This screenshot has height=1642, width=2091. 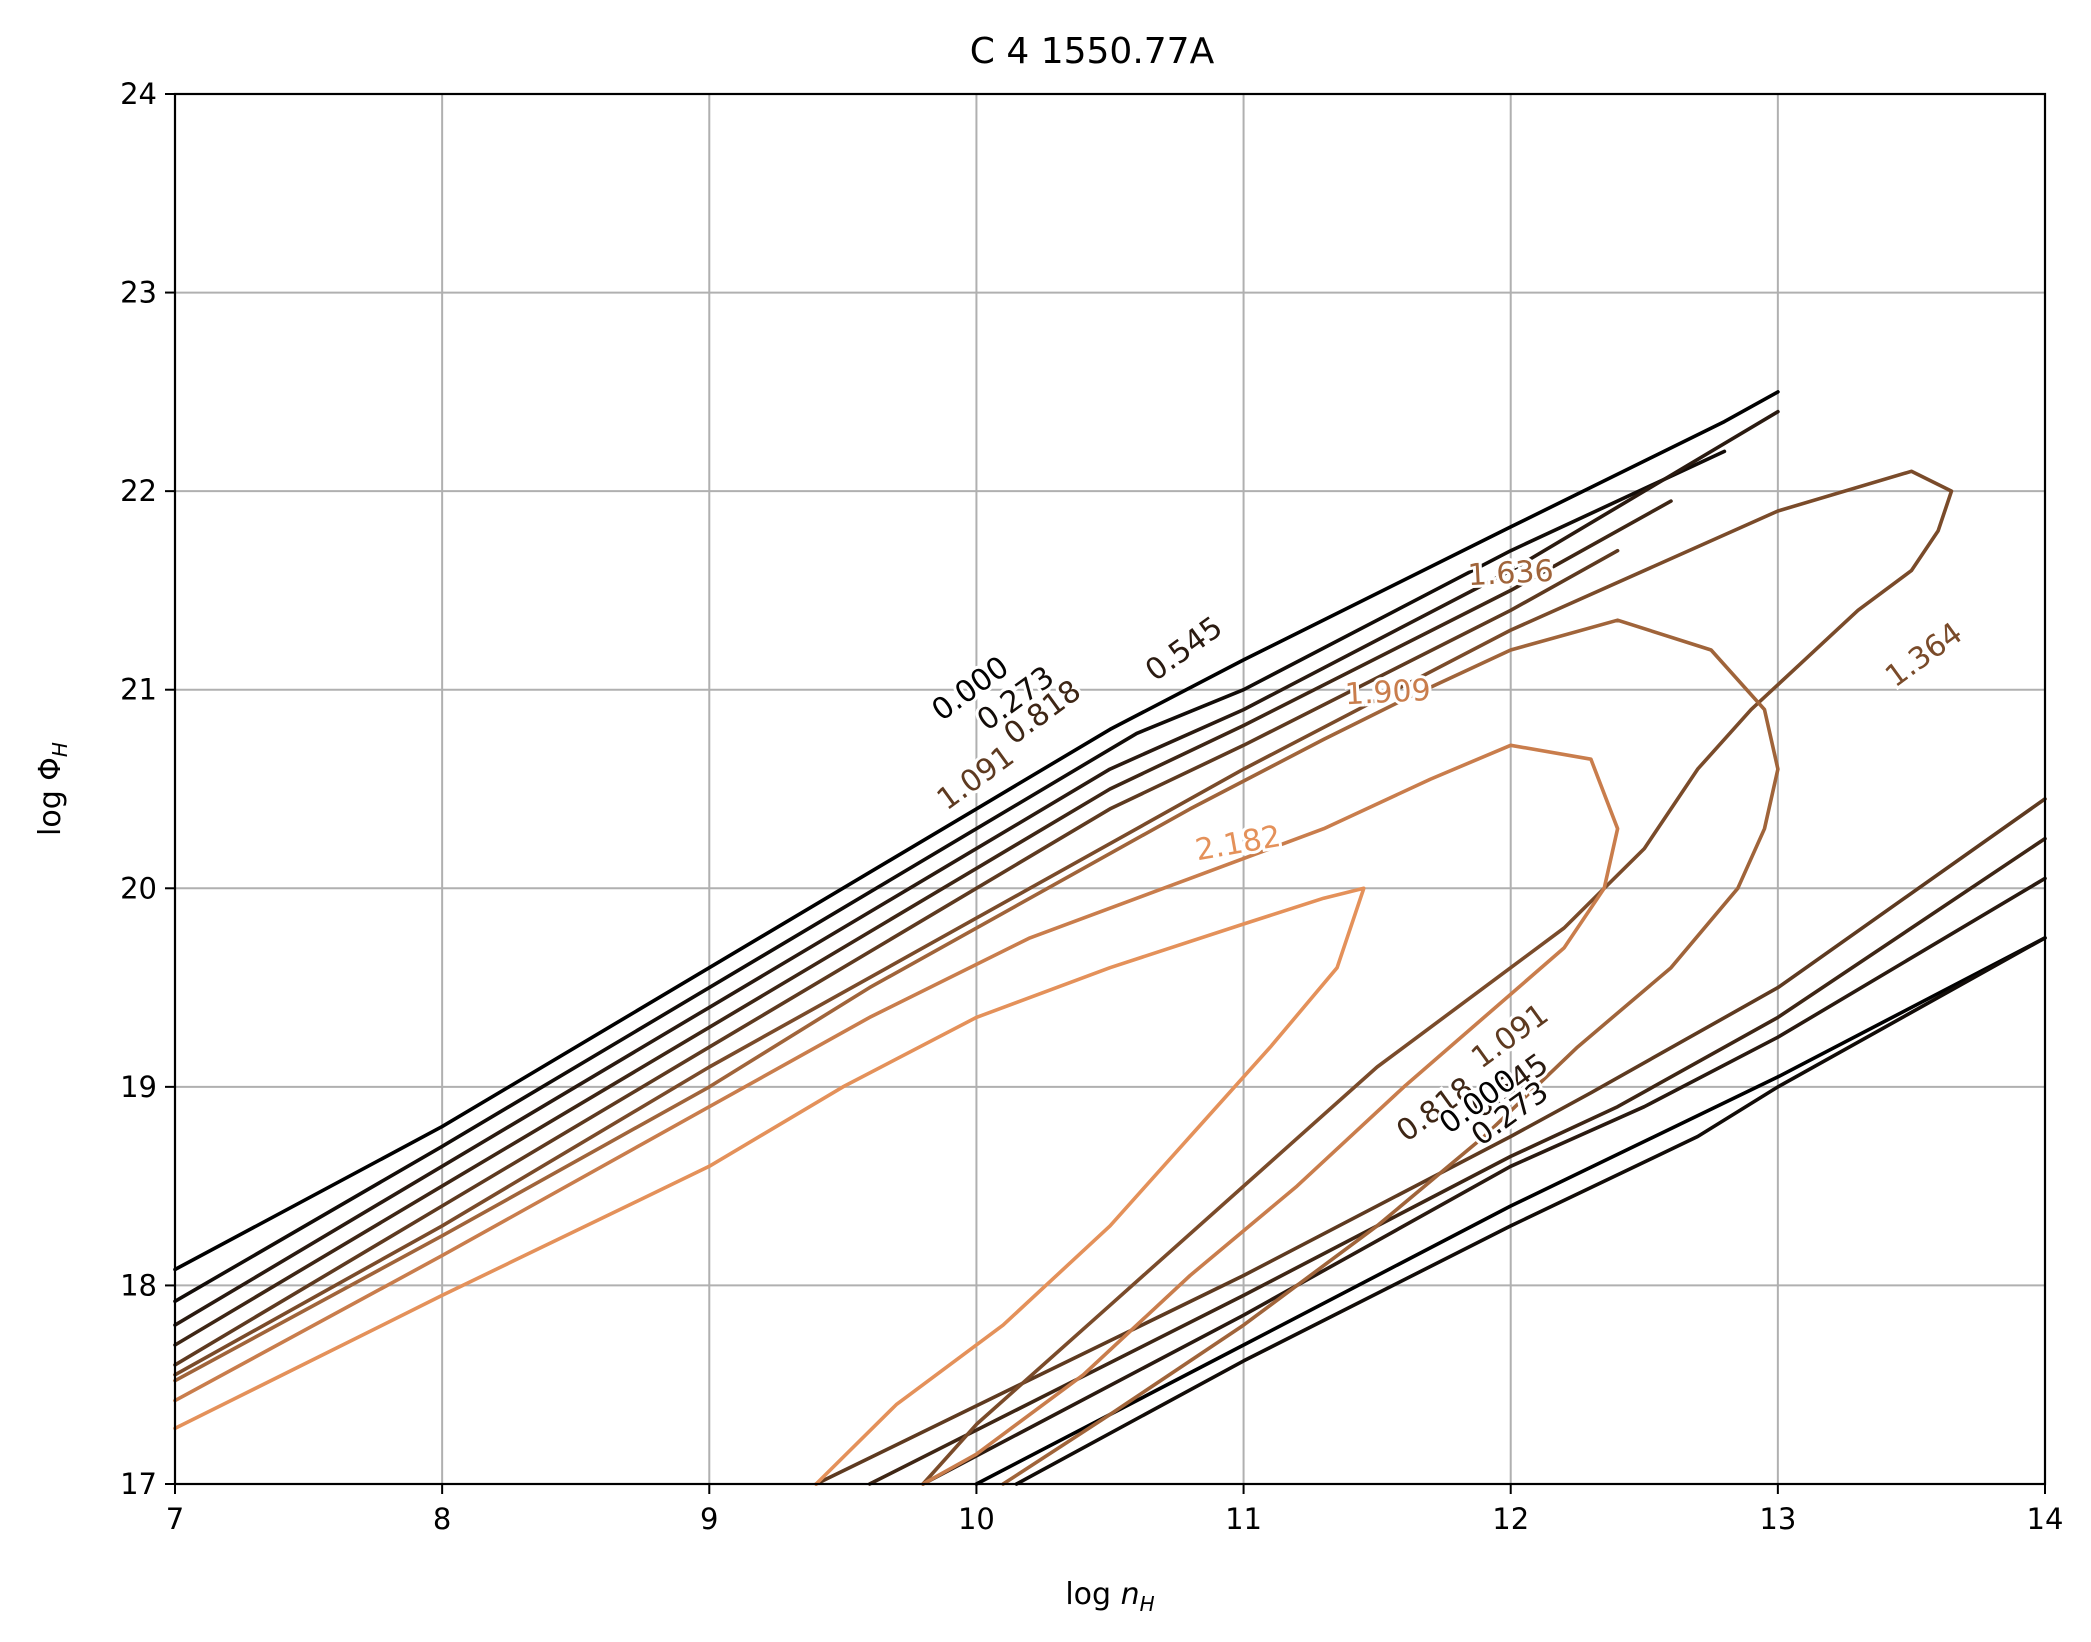 What do you see at coordinates (1388, 692) in the screenshot?
I see `contour-label: 1.909` at bounding box center [1388, 692].